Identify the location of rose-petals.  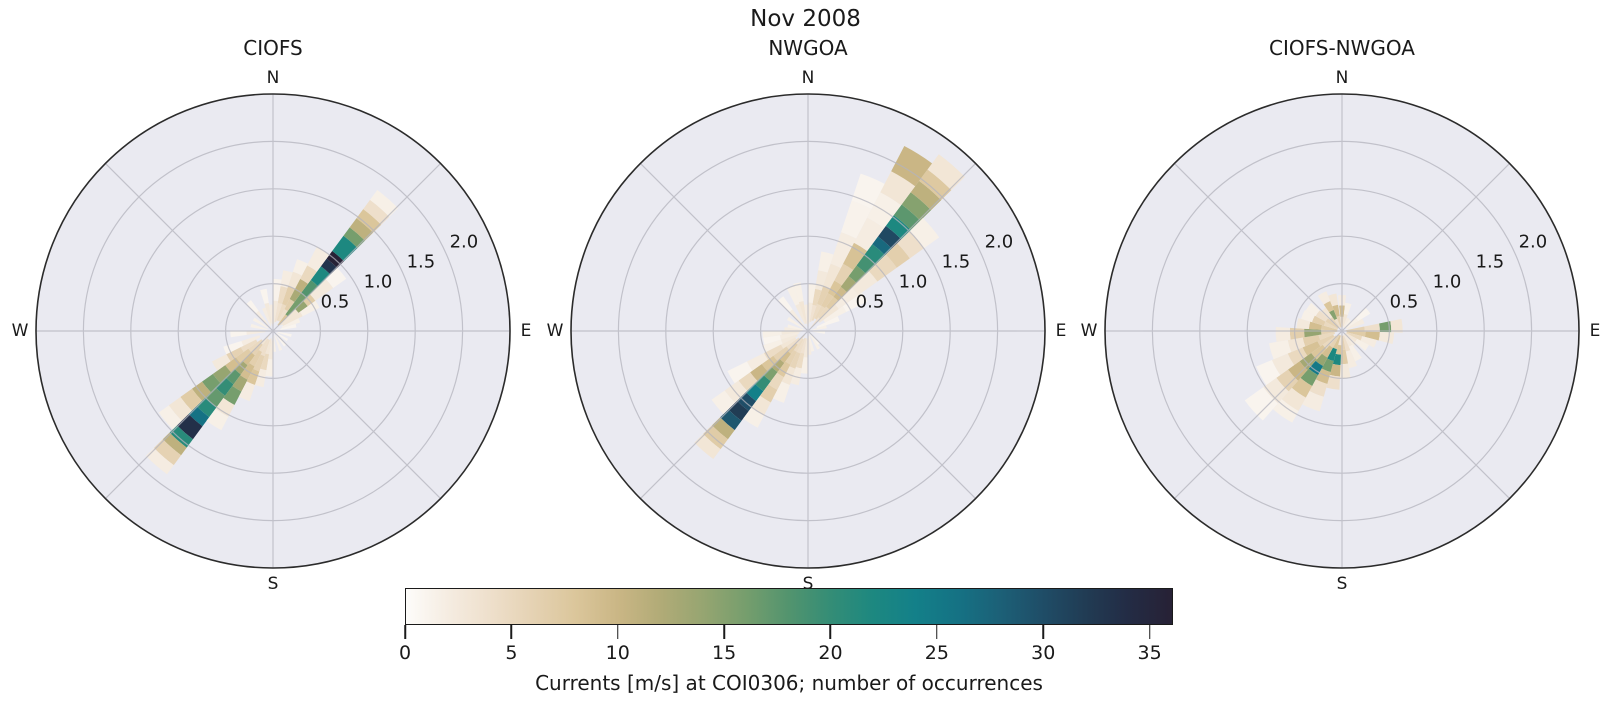
(272, 332).